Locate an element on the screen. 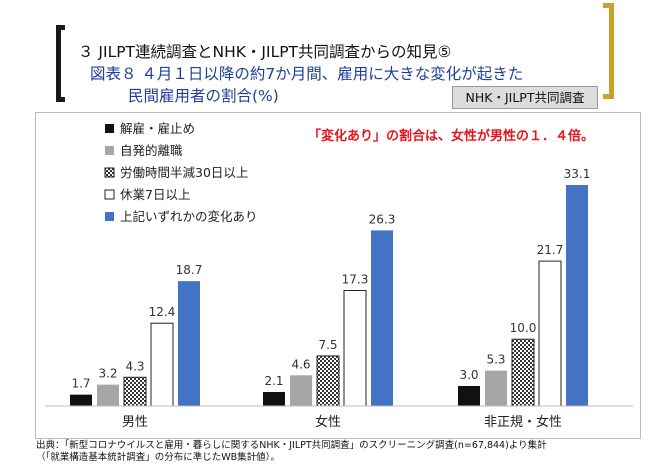 Image resolution: width=647 pixels, height=465 pixels. data-label-2-0: 3.0 is located at coordinates (468, 375).